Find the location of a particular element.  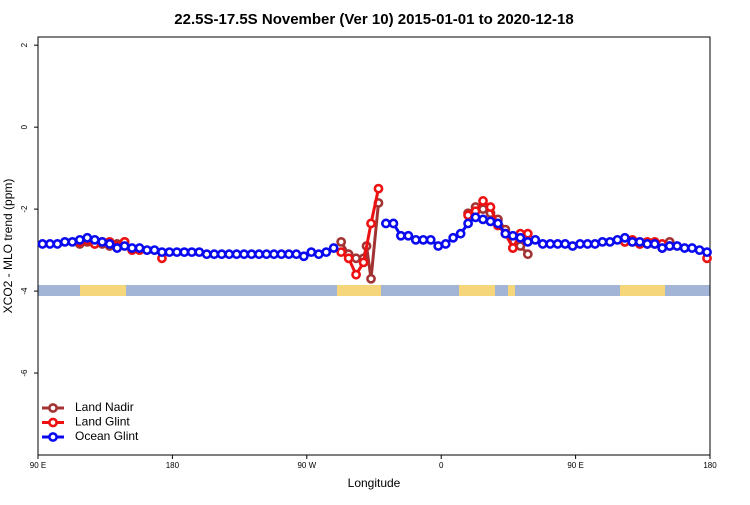

y-tick-label: 2 is located at coordinates (24, 44).